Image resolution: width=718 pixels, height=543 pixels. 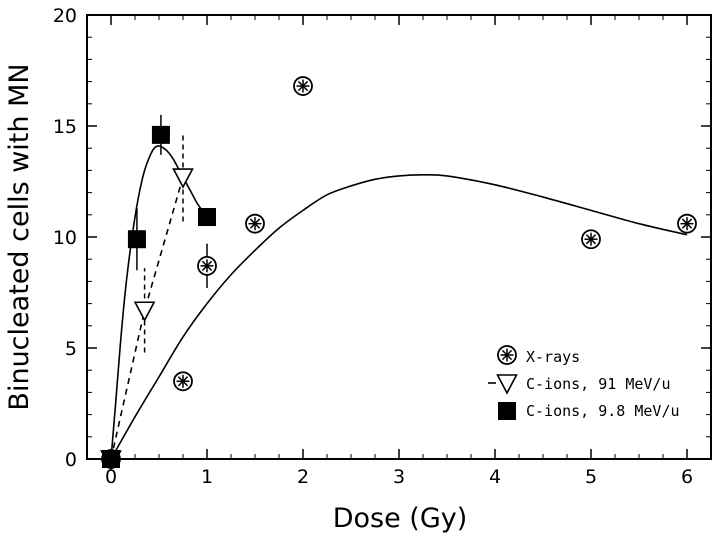 What do you see at coordinates (687, 477) in the screenshot?
I see `x-tick-label: 6` at bounding box center [687, 477].